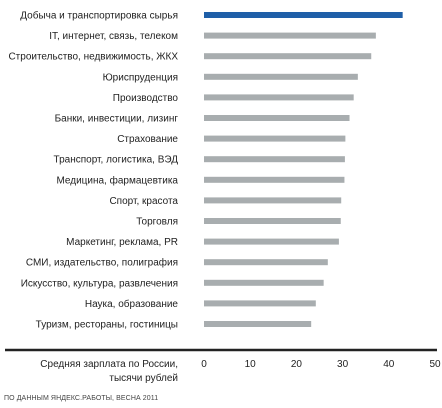 This screenshot has height=408, width=442. I want to click on category-label-10: Торговля, so click(157, 222).